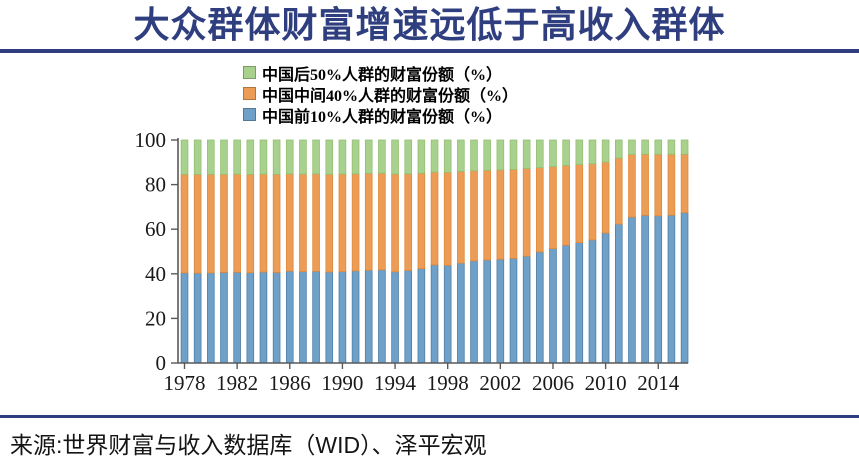 Image resolution: width=859 pixels, height=465 pixels. Describe the element at coordinates (429, 51) in the screenshot. I see `title-underline` at that location.